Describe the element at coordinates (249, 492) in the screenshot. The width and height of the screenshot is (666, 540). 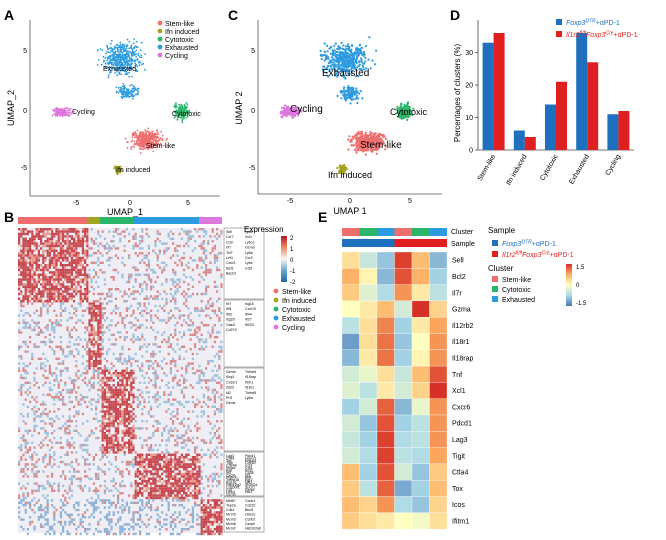
I see `gene-label: Ncr1` at that location.